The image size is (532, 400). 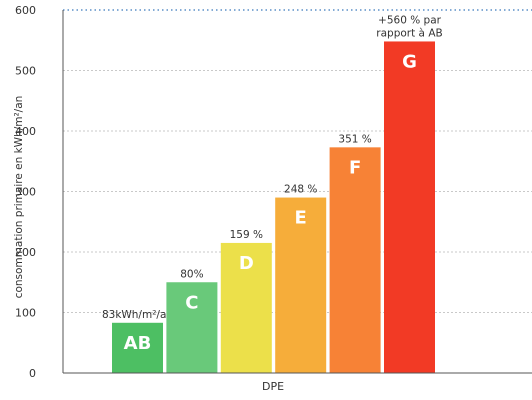 What do you see at coordinates (409, 61) in the screenshot?
I see `bar-category-label: G` at bounding box center [409, 61].